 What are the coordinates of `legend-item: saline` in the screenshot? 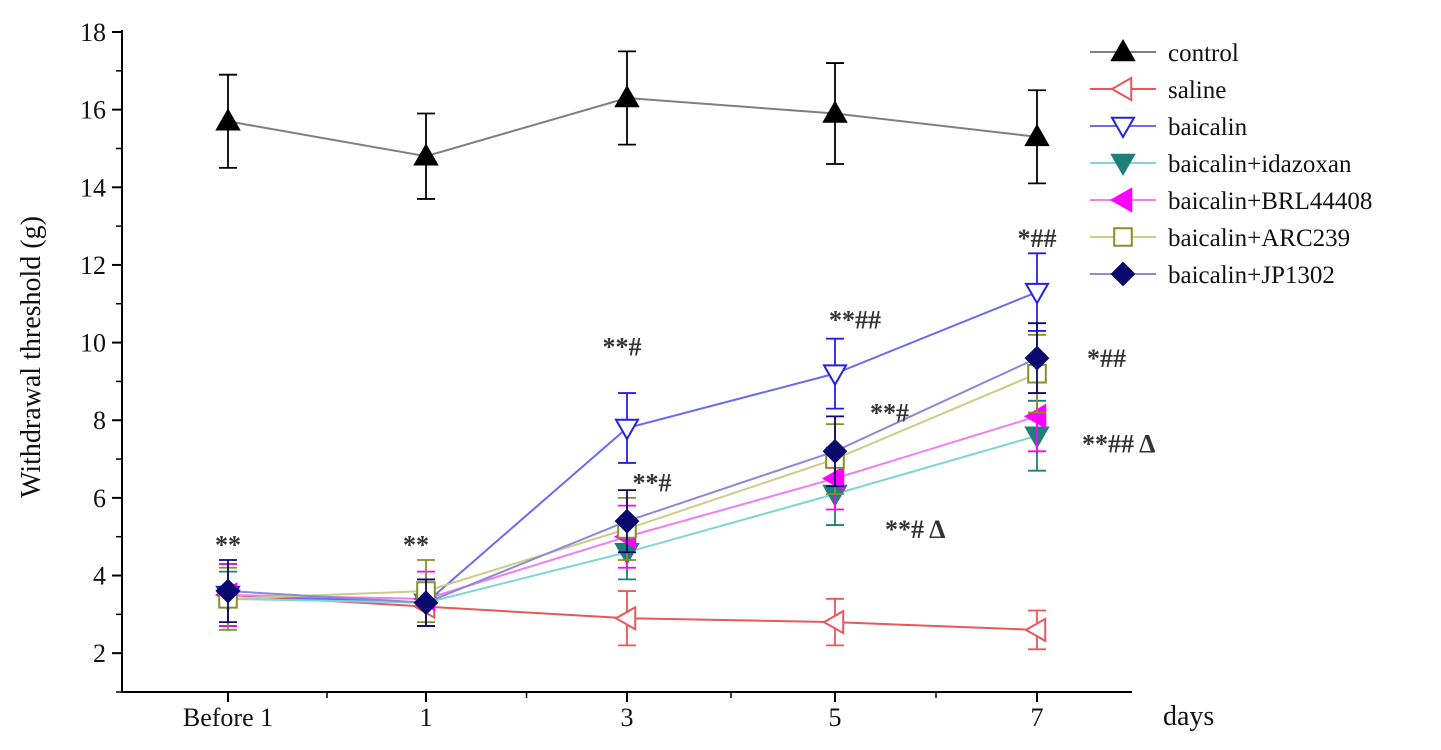 It's located at (1158, 90).